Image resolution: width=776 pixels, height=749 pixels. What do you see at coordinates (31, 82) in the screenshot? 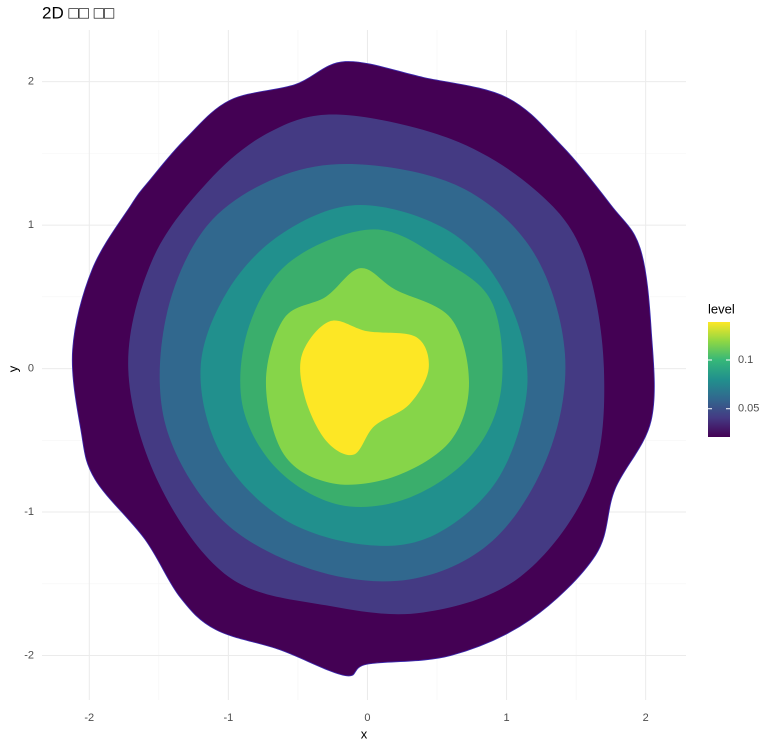
I see `y-tick-label: 2` at bounding box center [31, 82].